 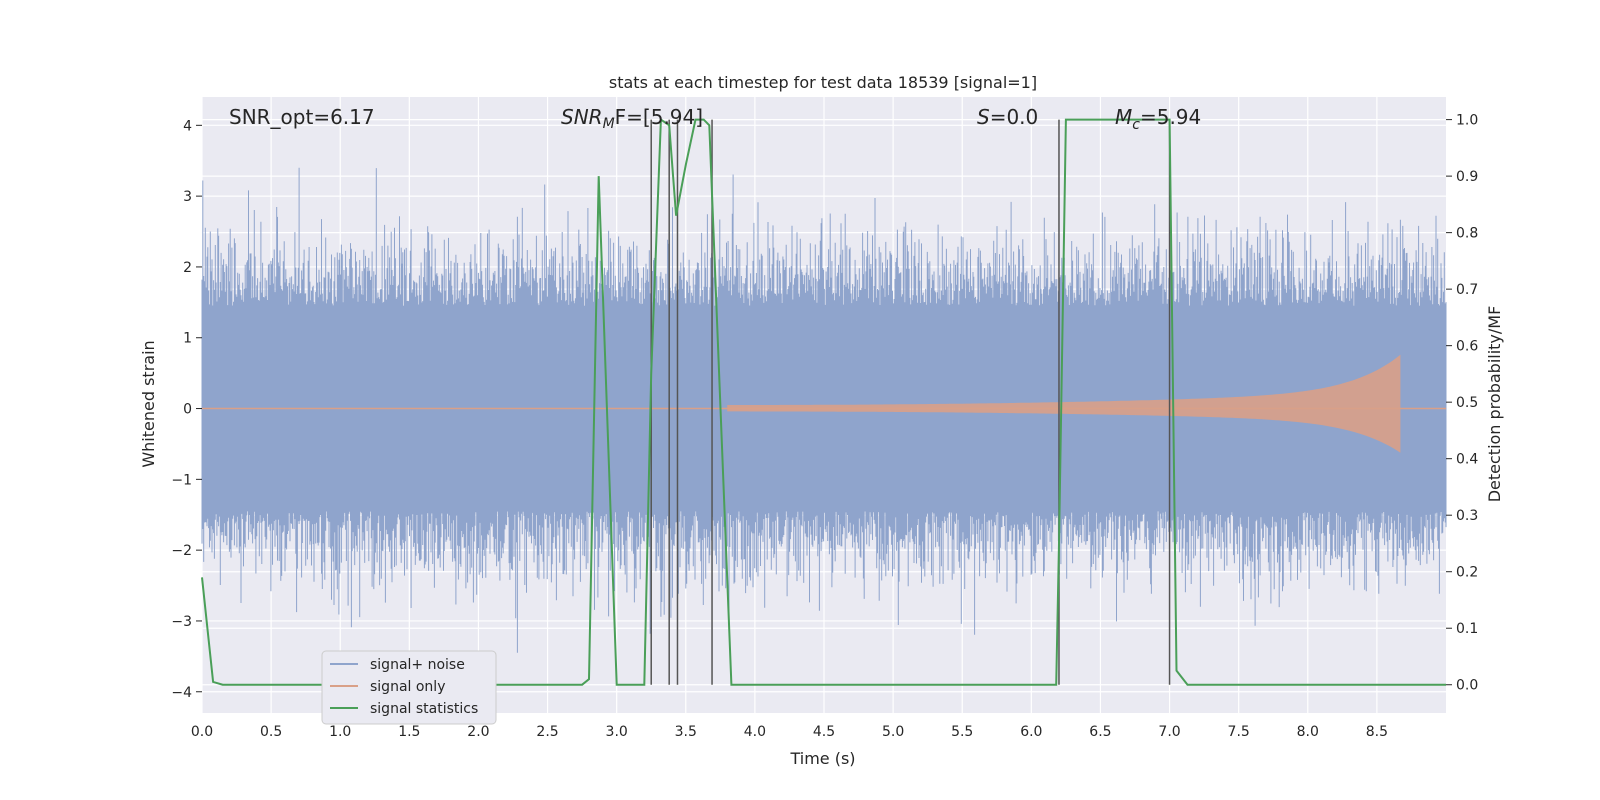 What do you see at coordinates (1064, 403) in the screenshot?
I see `signal-only-envelope` at bounding box center [1064, 403].